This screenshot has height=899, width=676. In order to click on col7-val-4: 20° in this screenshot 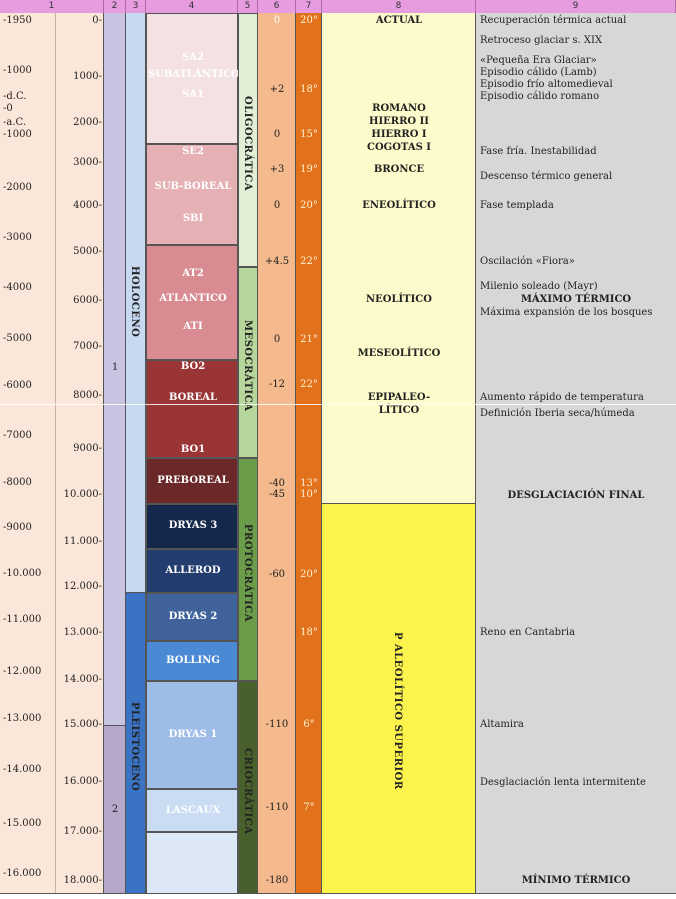, I will do `click(309, 205)`.